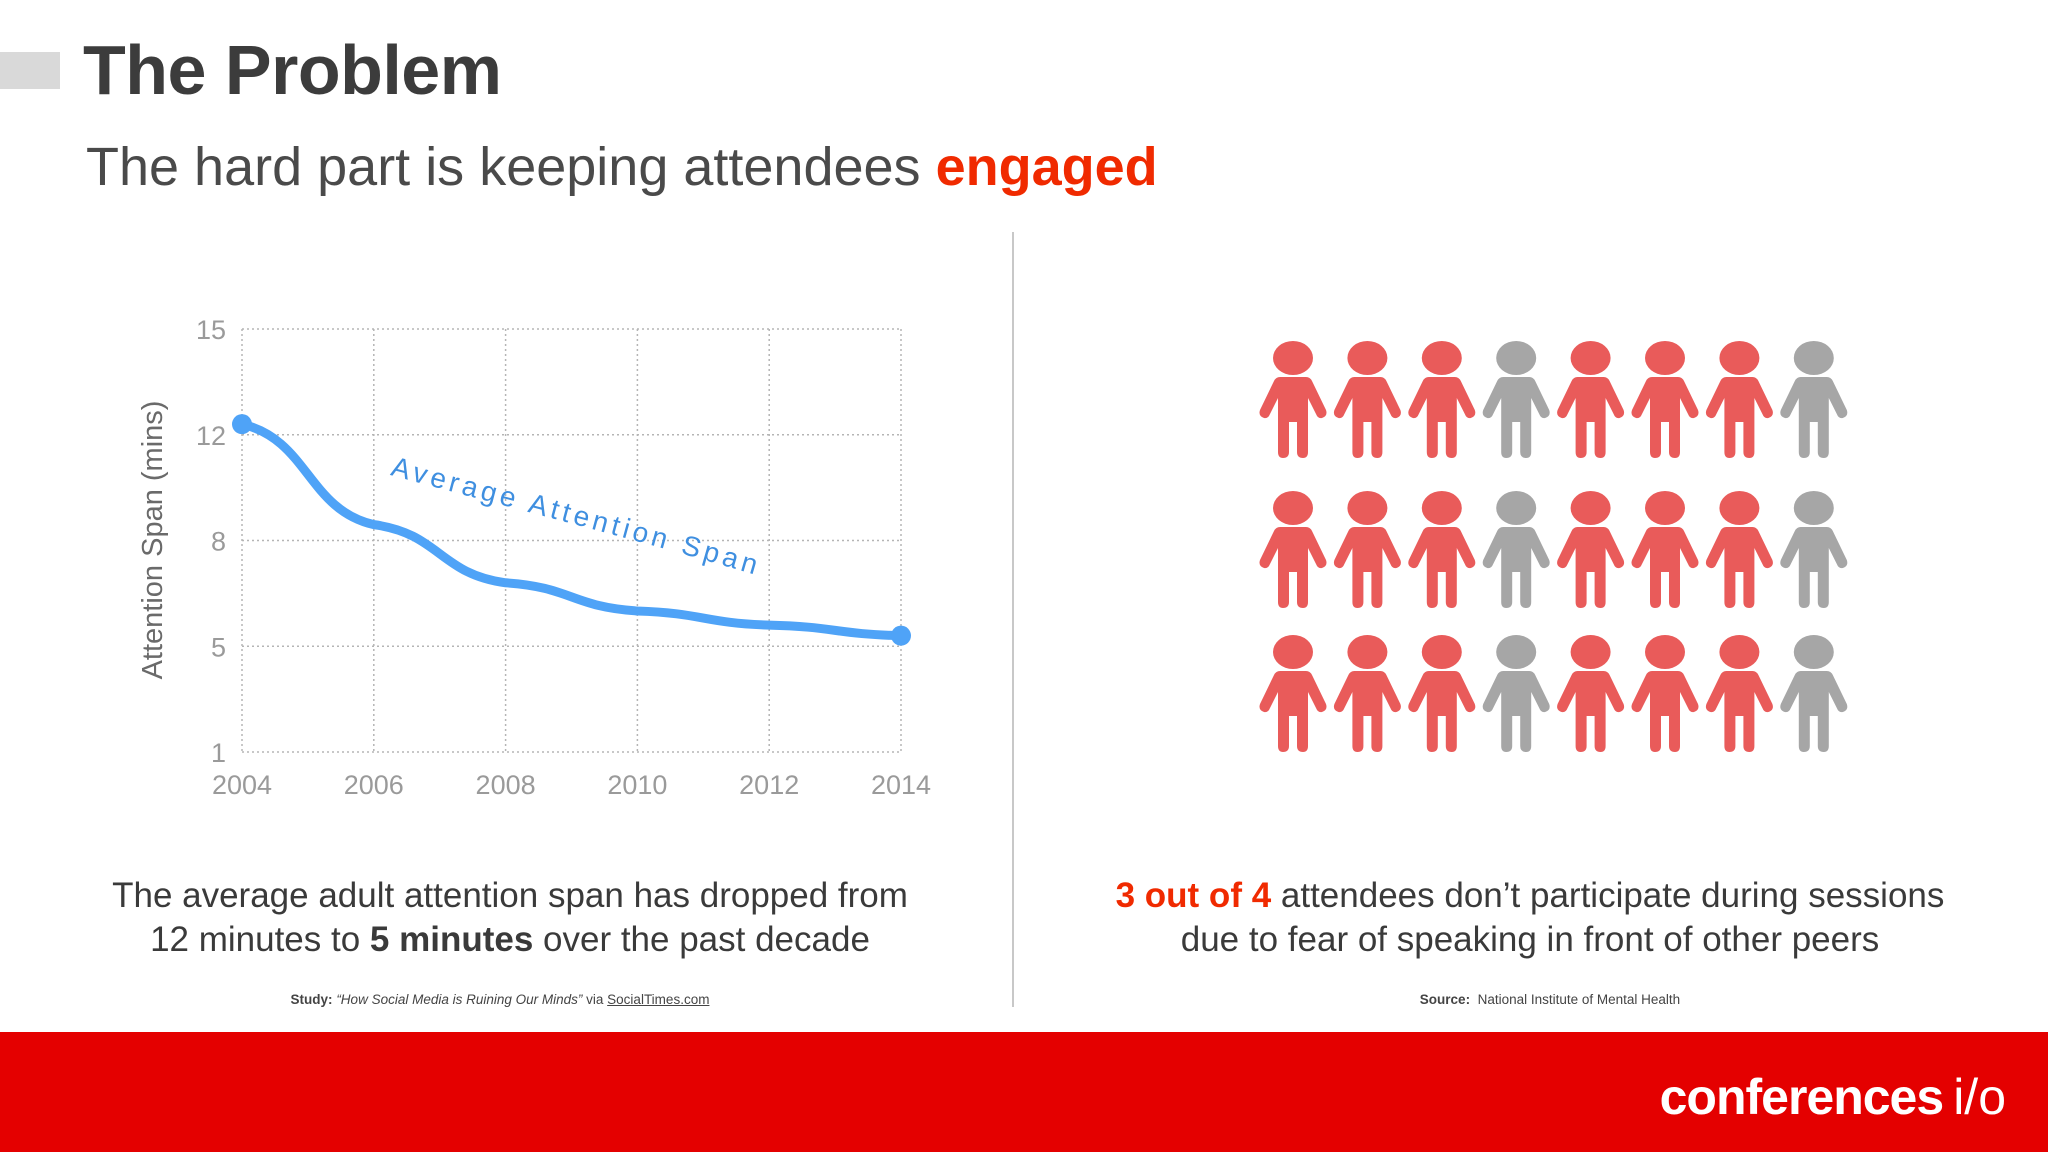 The height and width of the screenshot is (1152, 2048). Describe the element at coordinates (637, 785) in the screenshot. I see `x-tick-label: 2010` at that location.